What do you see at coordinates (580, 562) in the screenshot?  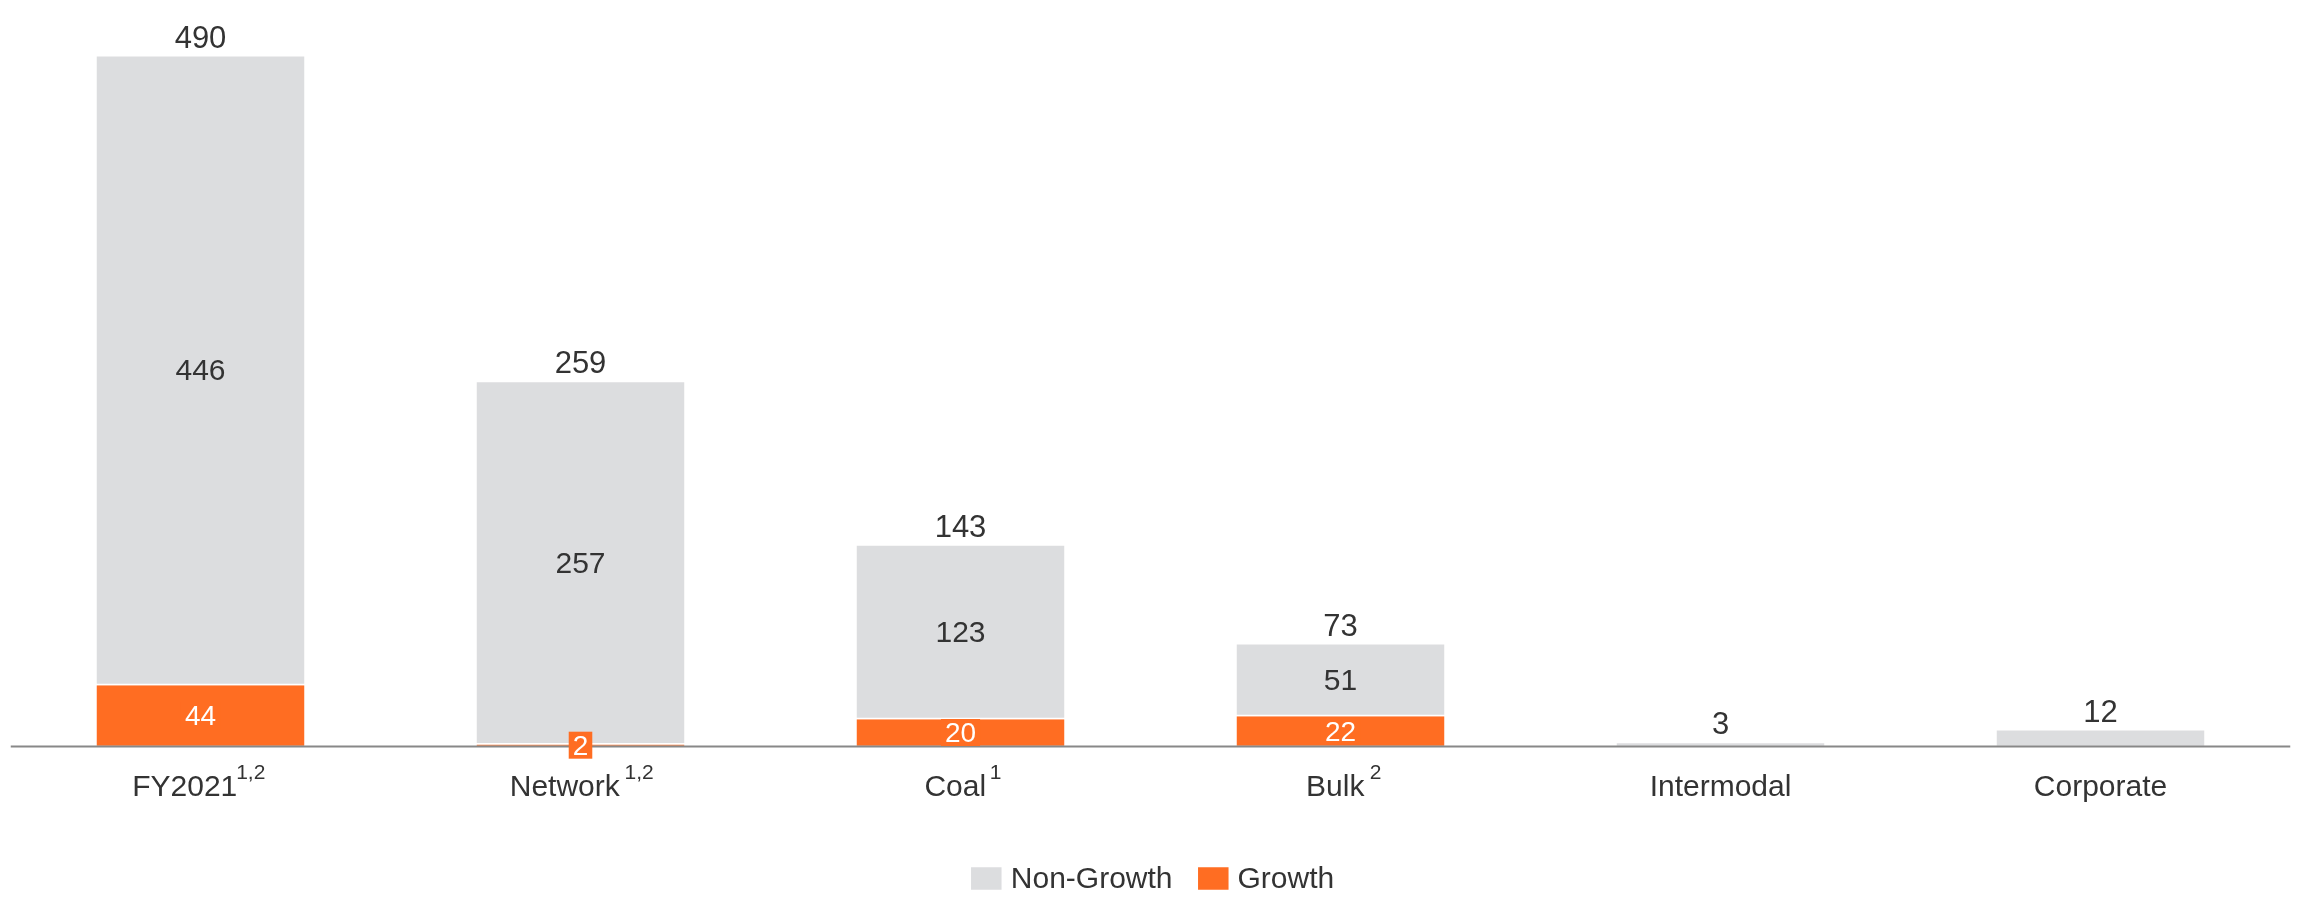 I see `data-label: 257` at bounding box center [580, 562].